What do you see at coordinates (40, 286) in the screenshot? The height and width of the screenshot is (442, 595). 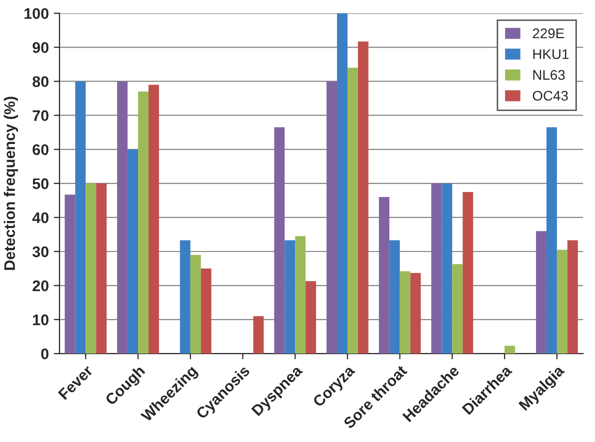 I see `y-tick-label: 20` at bounding box center [40, 286].